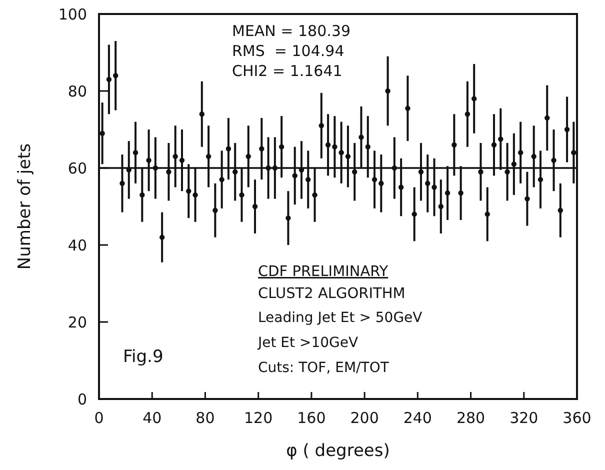  I want to click on annotation: Jet Et >10GeV, so click(307, 343).